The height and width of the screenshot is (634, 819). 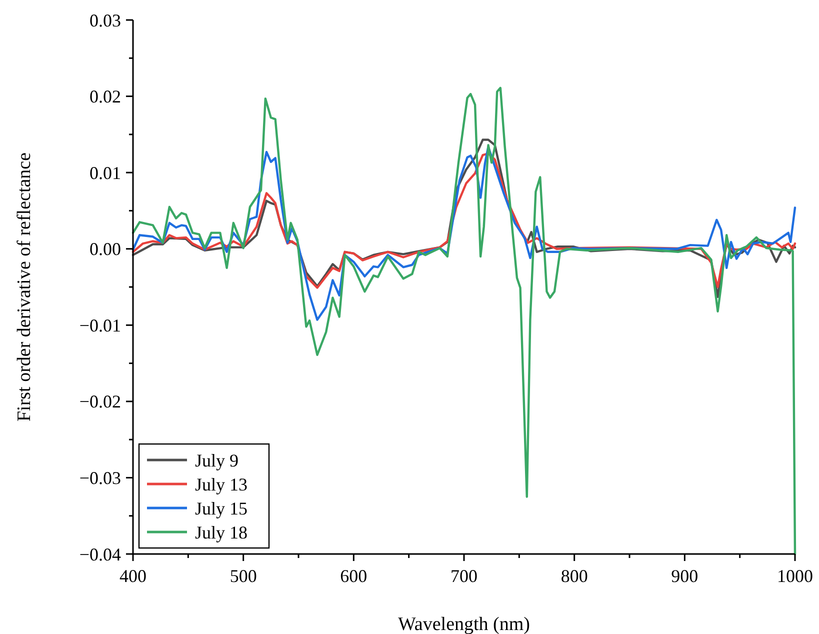 What do you see at coordinates (100, 325) in the screenshot?
I see `y-tick-label: −0.01` at bounding box center [100, 325].